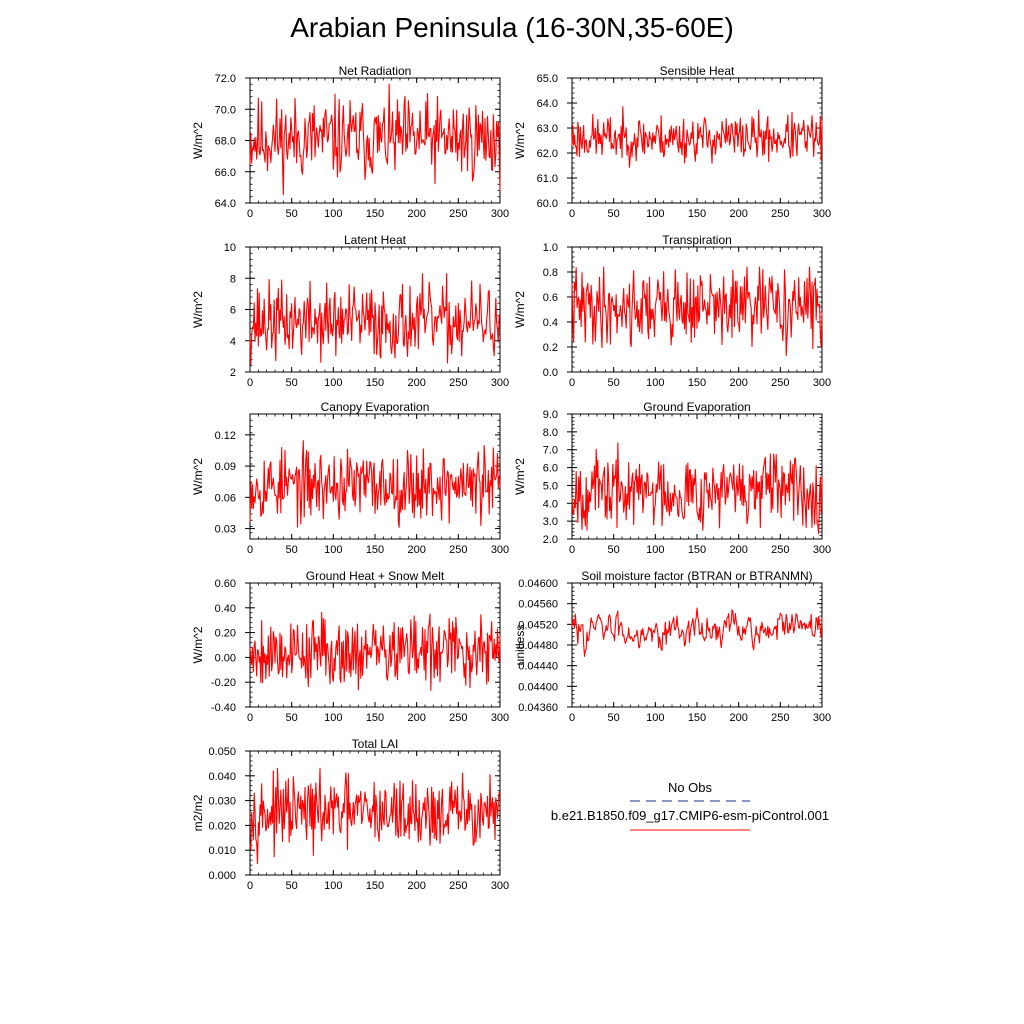 Image resolution: width=1024 pixels, height=1024 pixels. Describe the element at coordinates (547, 179) in the screenshot. I see `y-tick-label: 61.0` at that location.